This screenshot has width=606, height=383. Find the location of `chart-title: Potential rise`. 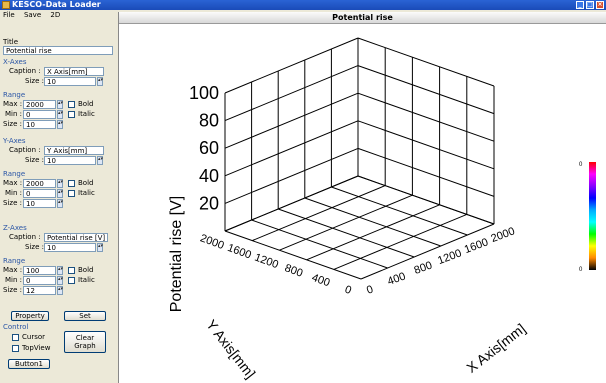

chart-title: Potential rise is located at coordinates (362, 18).